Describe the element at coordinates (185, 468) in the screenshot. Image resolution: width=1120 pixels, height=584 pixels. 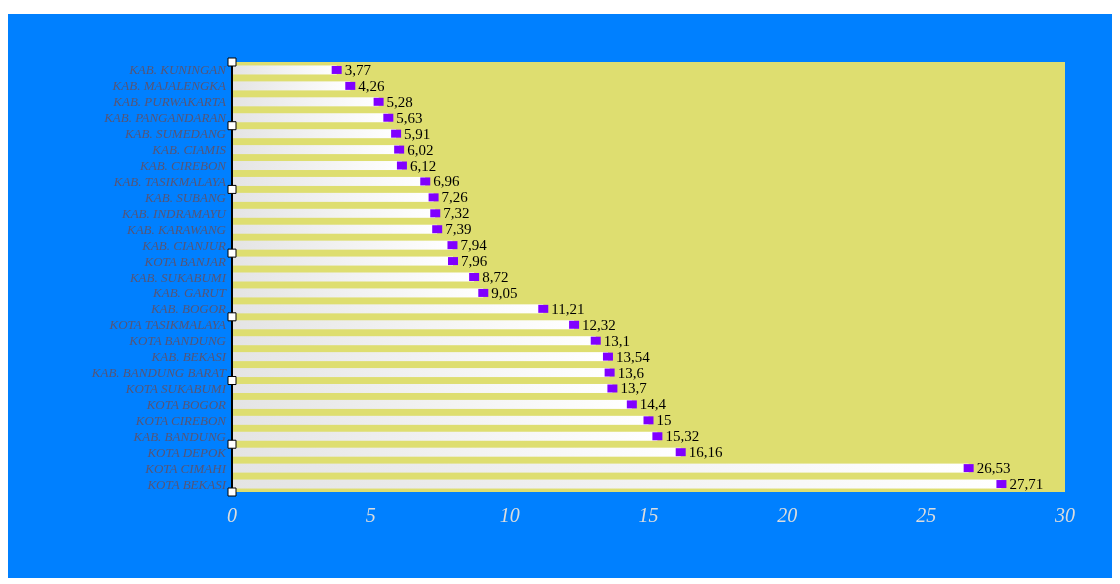
I see `y-tick-label: KOTA CIMAHI` at that location.